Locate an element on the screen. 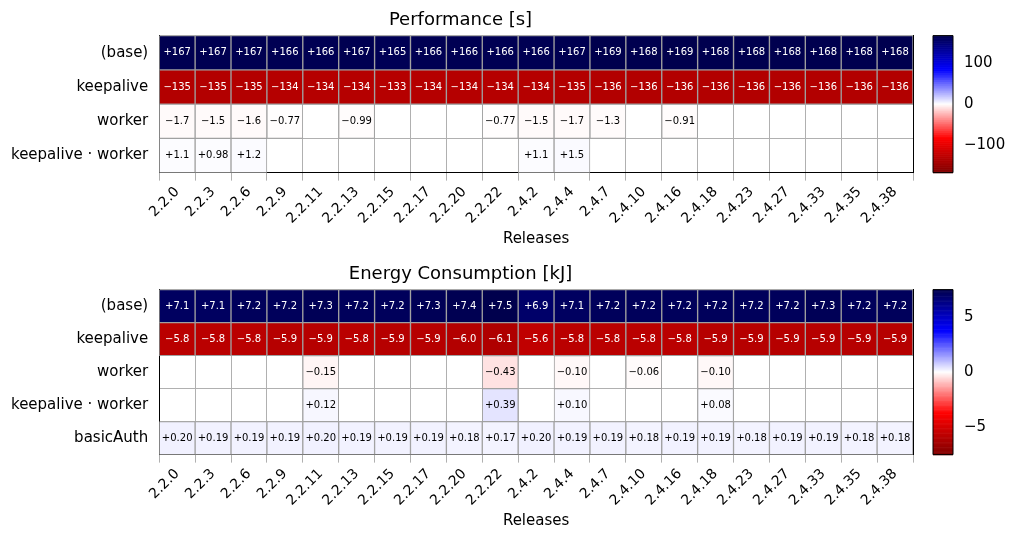 The height and width of the screenshot is (541, 1021). data-label: +0.12 is located at coordinates (321, 404).